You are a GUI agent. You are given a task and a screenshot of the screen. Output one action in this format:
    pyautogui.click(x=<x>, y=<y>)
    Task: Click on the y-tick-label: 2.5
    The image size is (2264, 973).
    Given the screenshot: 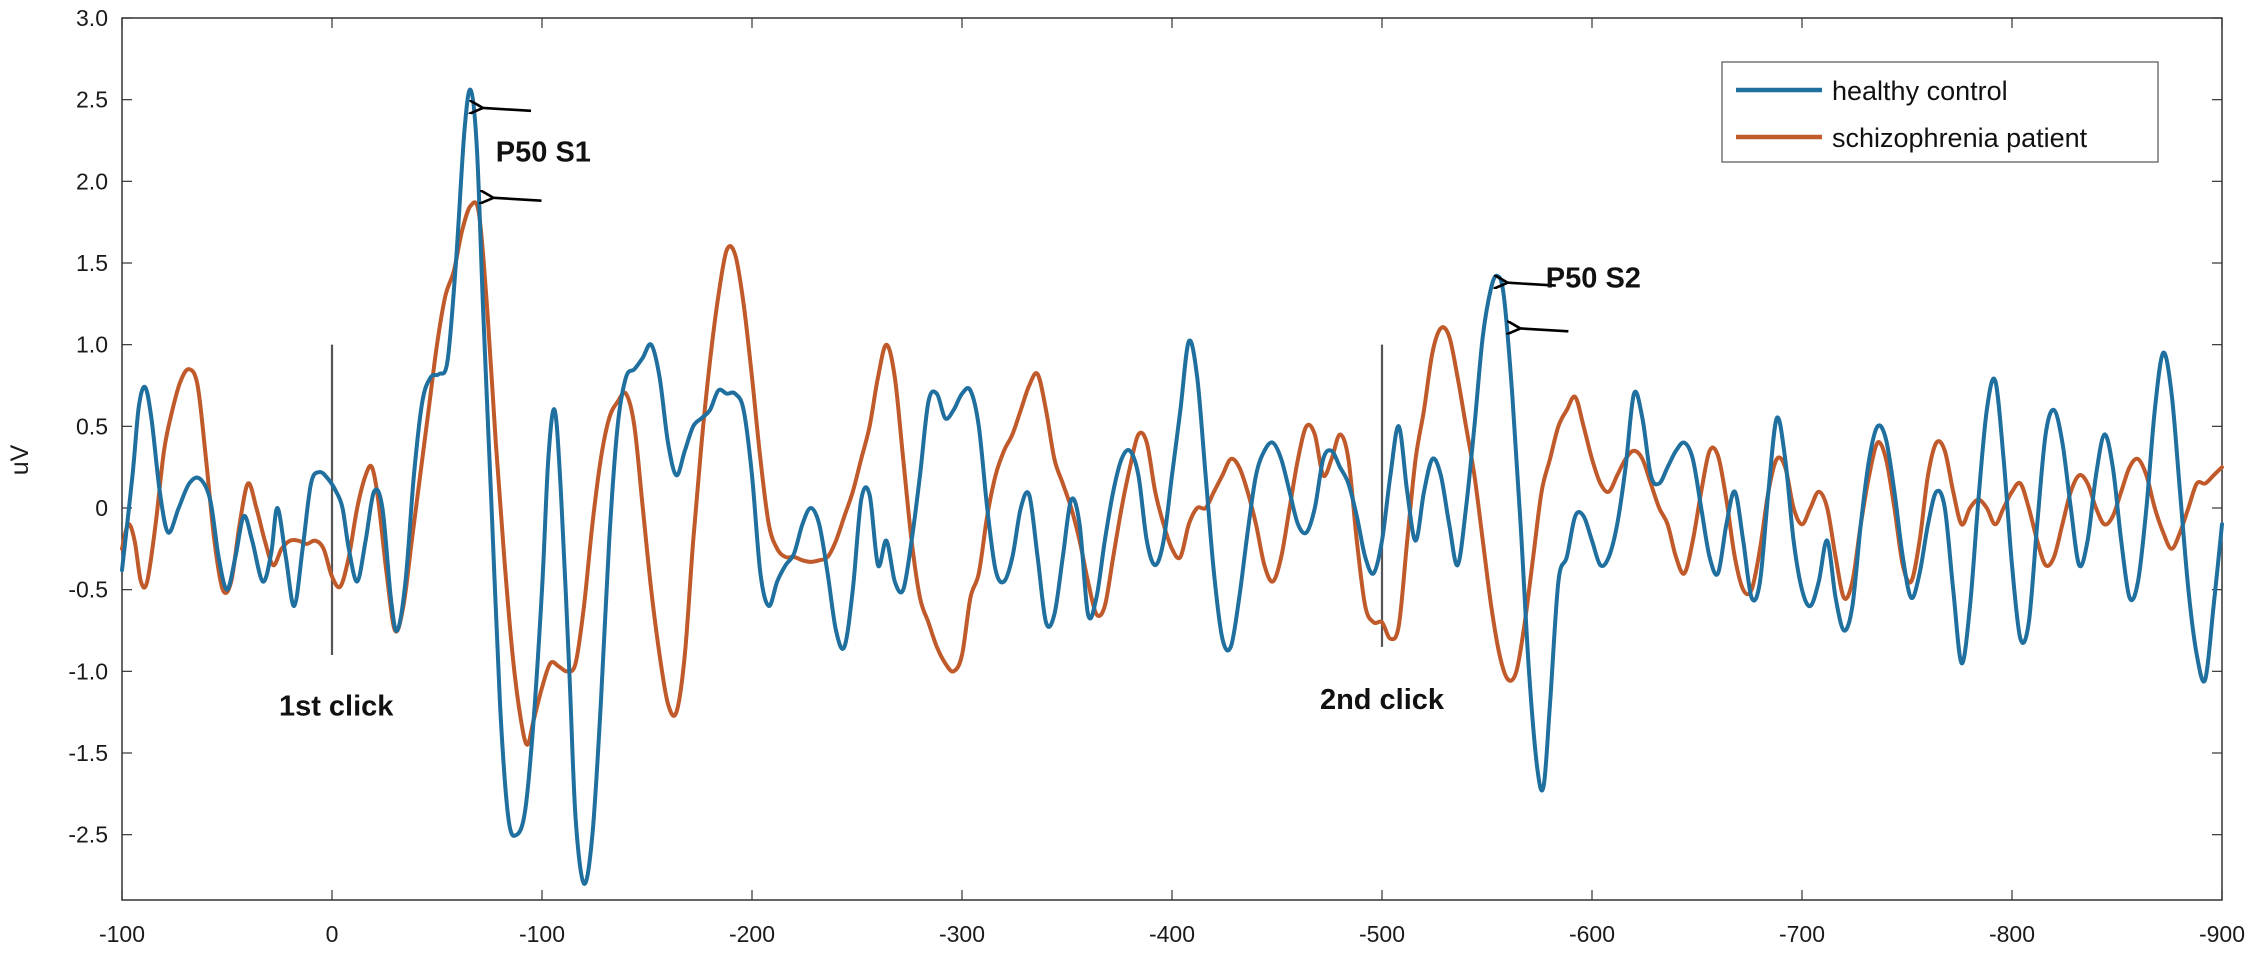 What is the action you would take?
    pyautogui.click(x=92, y=100)
    